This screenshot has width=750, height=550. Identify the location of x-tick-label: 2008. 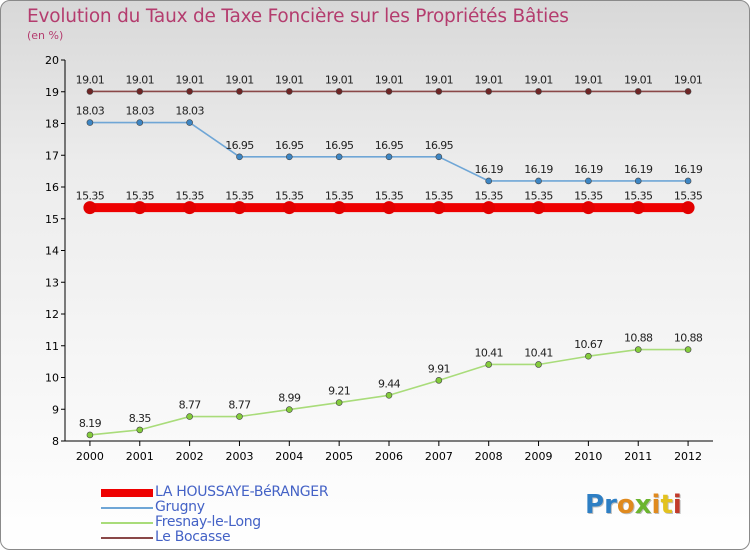
(489, 456).